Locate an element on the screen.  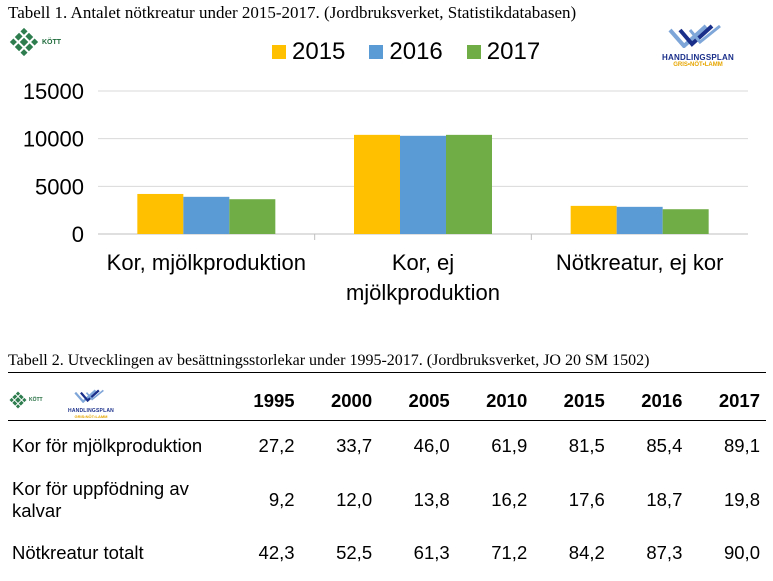
legend-swatch-2016 is located at coordinates (376, 52).